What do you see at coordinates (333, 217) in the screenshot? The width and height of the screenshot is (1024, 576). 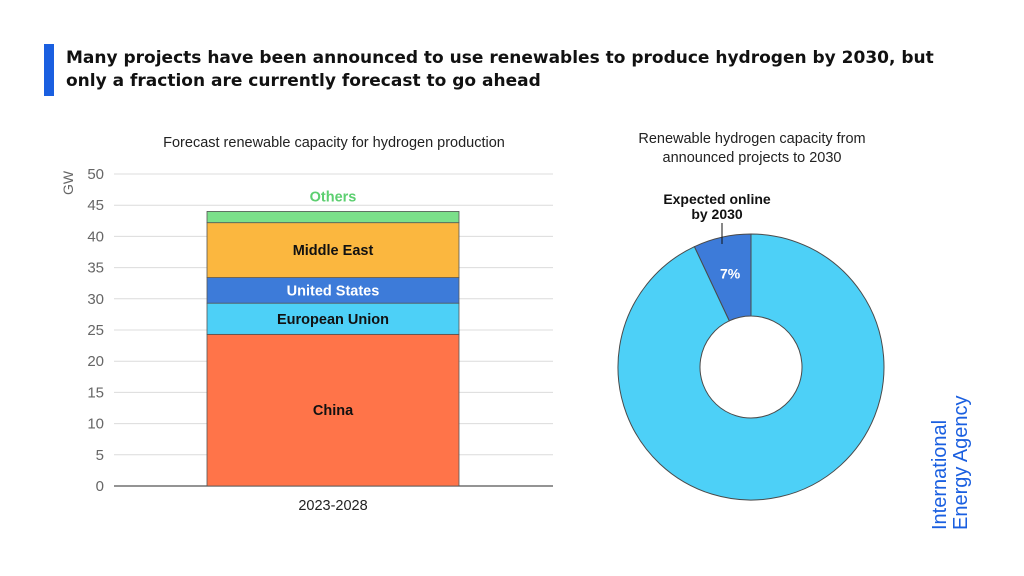 I see `bar-segment-others` at bounding box center [333, 217].